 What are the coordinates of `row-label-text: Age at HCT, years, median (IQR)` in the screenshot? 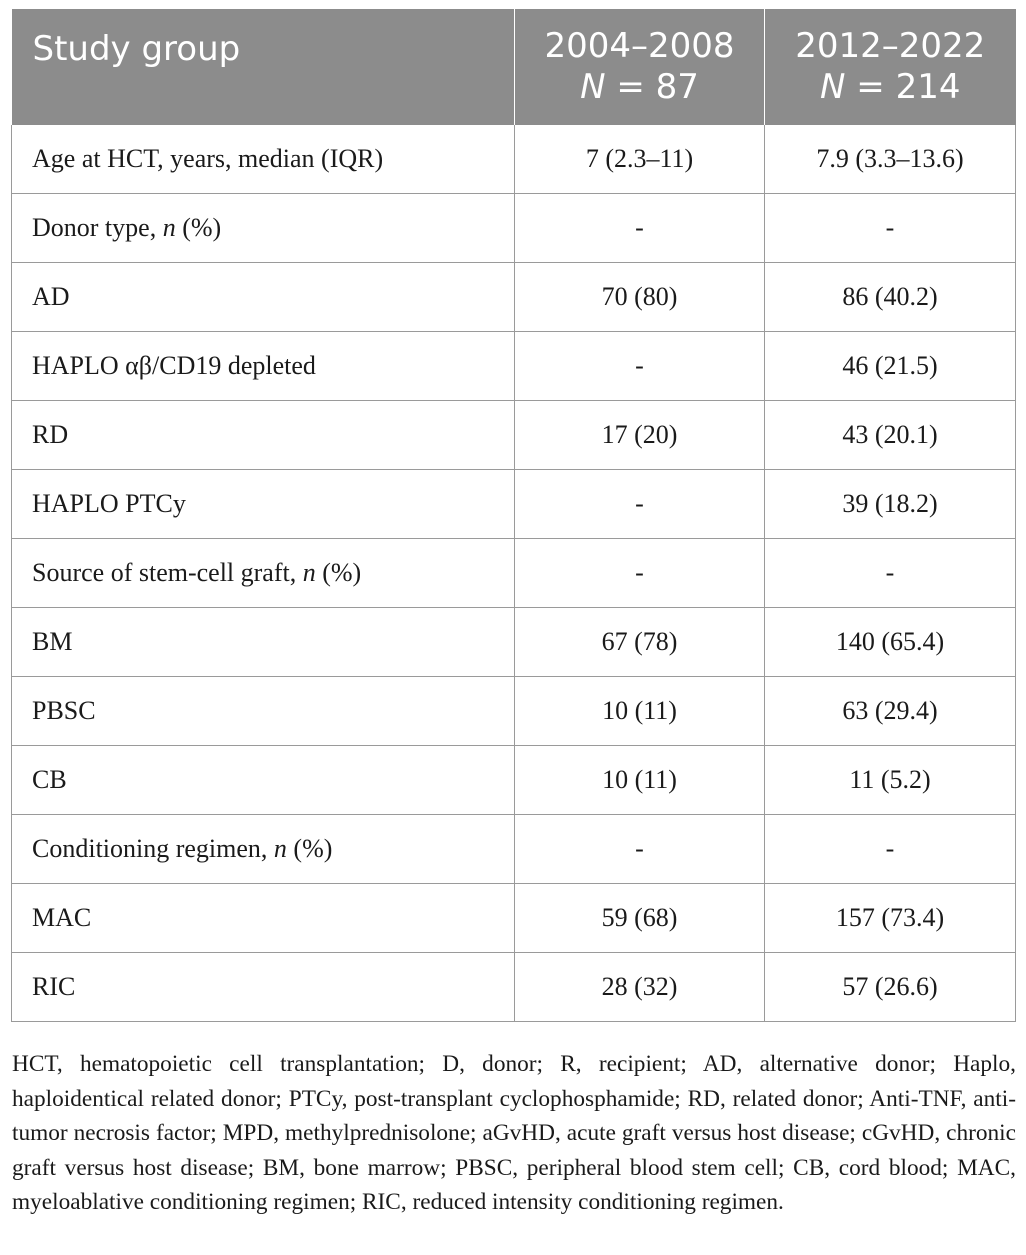 It's located at (208, 158).